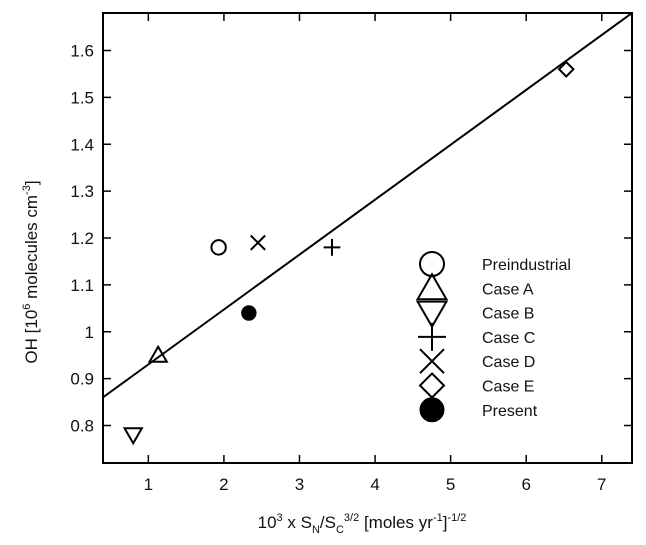 The height and width of the screenshot is (545, 646). What do you see at coordinates (82, 51) in the screenshot?
I see `y-tick-label: 1.6` at bounding box center [82, 51].